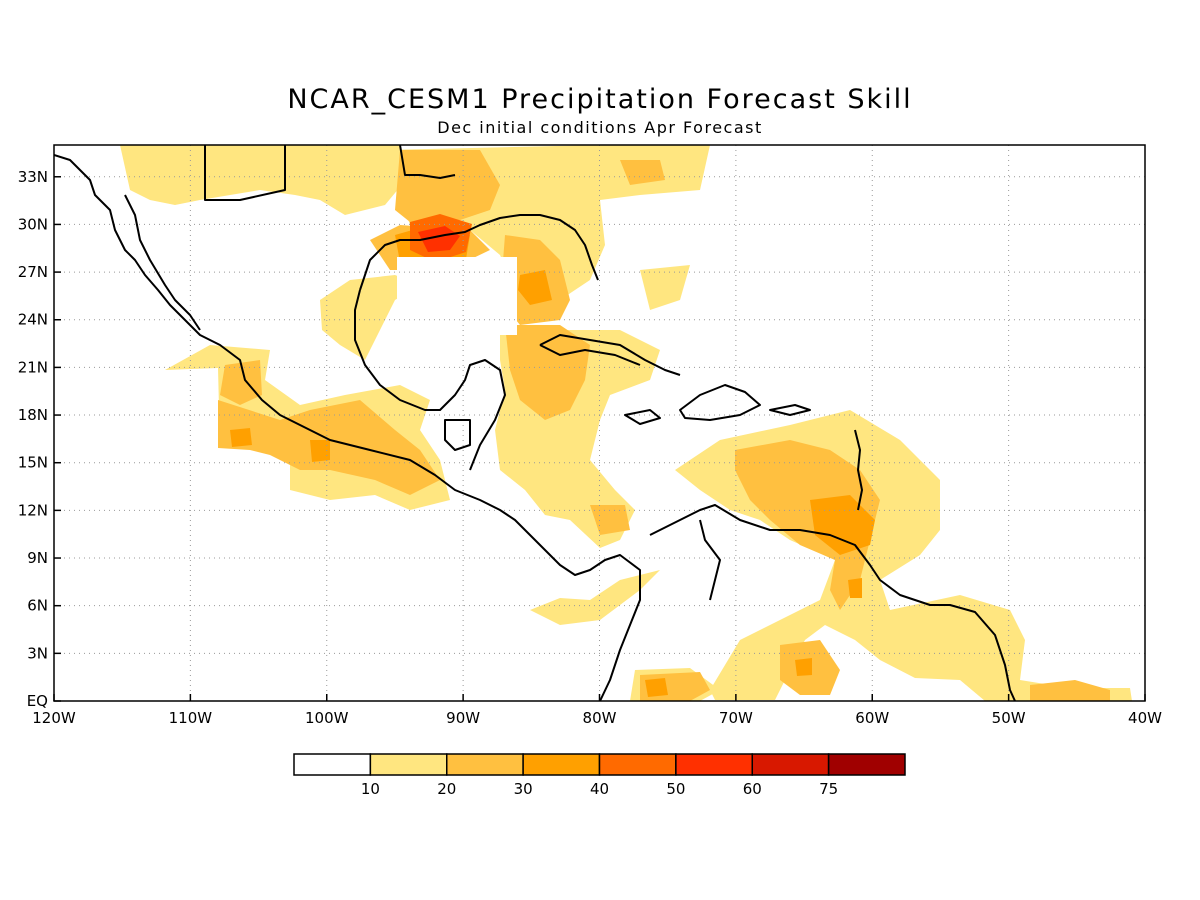 This screenshot has width=1200, height=900. Describe the element at coordinates (33, 177) in the screenshot. I see `y-tick-label: 33N` at that location.